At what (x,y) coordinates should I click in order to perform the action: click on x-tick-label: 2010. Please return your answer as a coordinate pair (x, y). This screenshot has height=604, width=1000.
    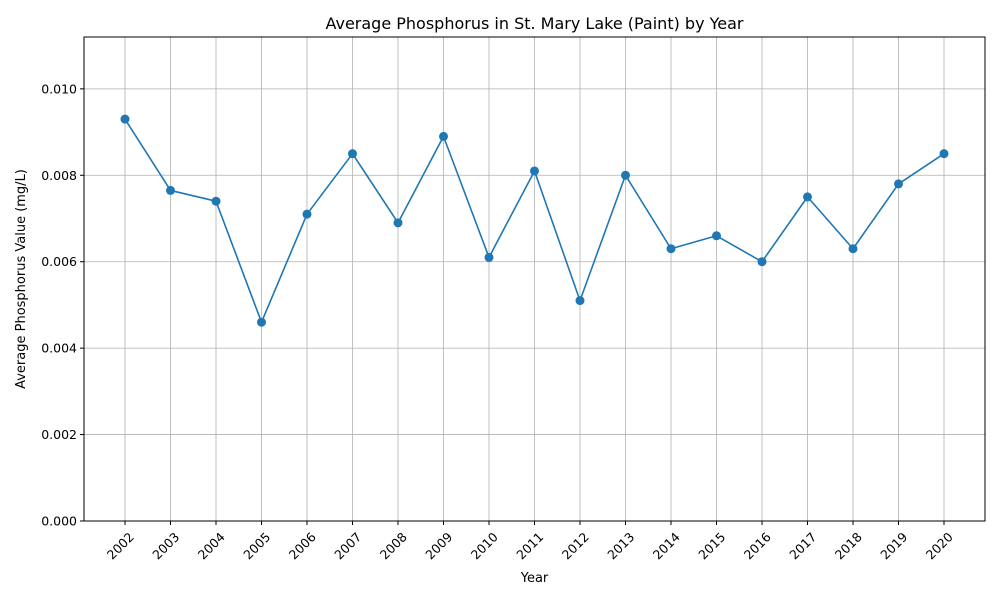
    Looking at the image, I should click on (484, 545).